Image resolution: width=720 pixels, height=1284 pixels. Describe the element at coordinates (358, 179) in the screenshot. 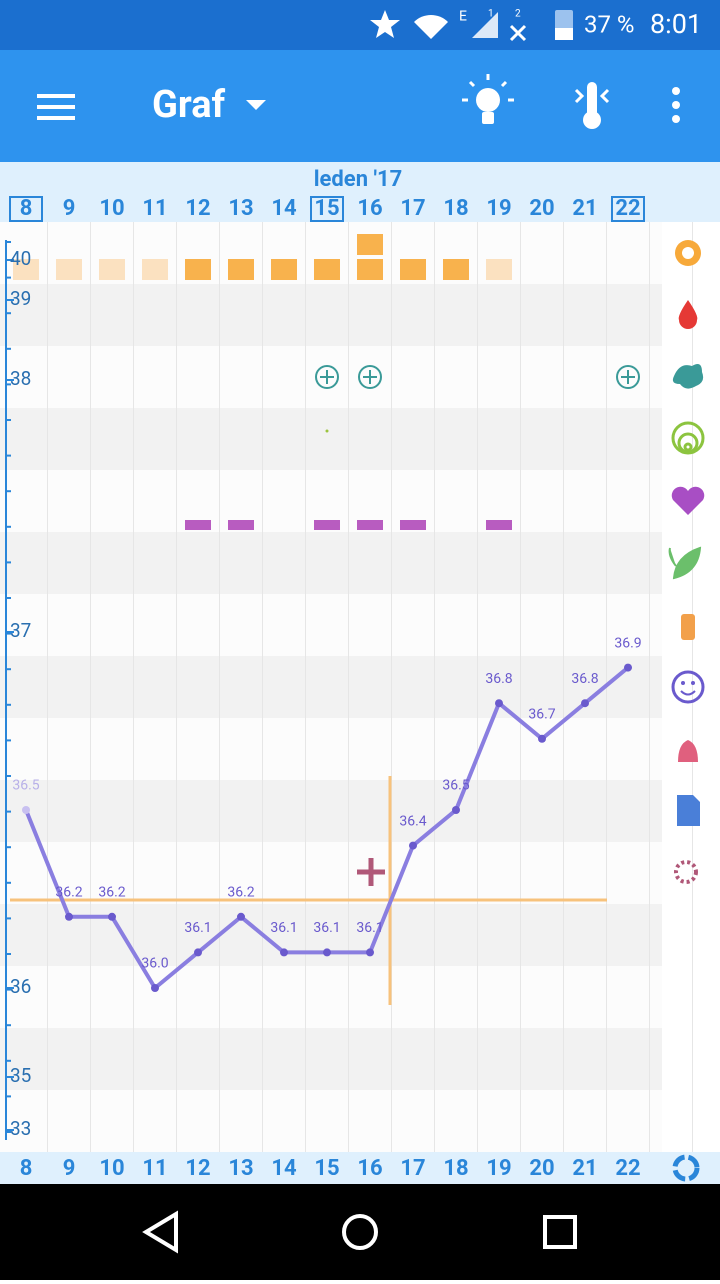

I see `month-label: leden '17` at that location.